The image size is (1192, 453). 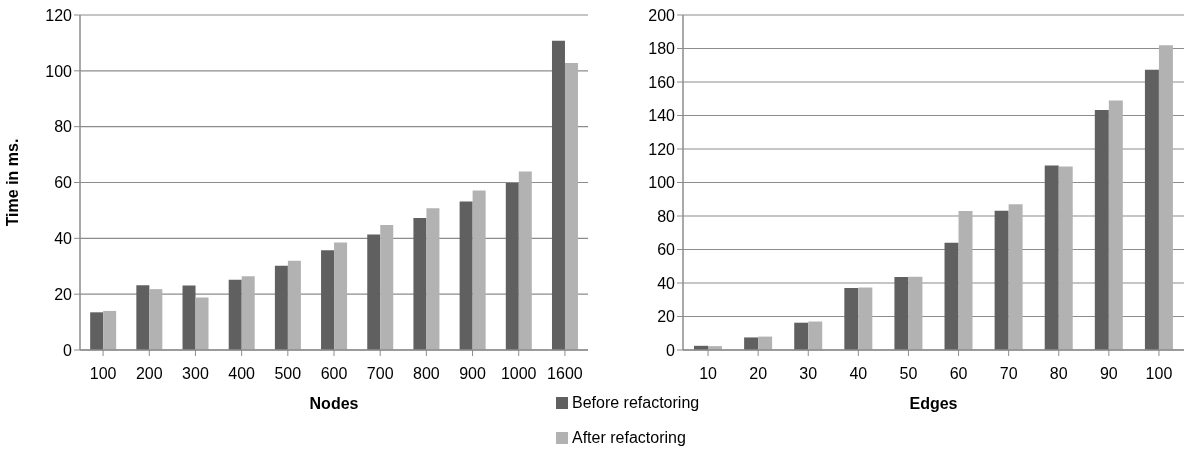 What do you see at coordinates (472, 374) in the screenshot?
I see `x-tick-label: 900` at bounding box center [472, 374].